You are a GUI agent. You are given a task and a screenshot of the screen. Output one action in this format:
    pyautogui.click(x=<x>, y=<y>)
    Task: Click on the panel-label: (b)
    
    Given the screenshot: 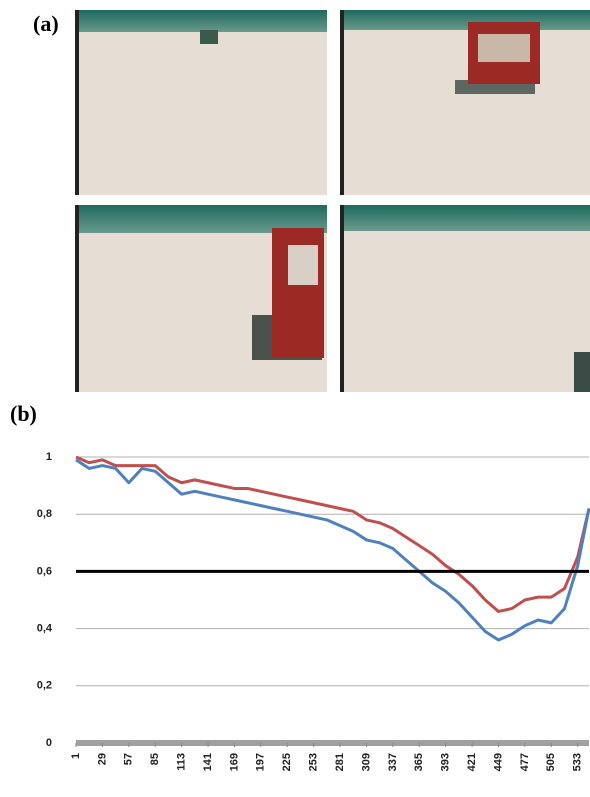 What is the action you would take?
    pyautogui.click(x=23, y=413)
    